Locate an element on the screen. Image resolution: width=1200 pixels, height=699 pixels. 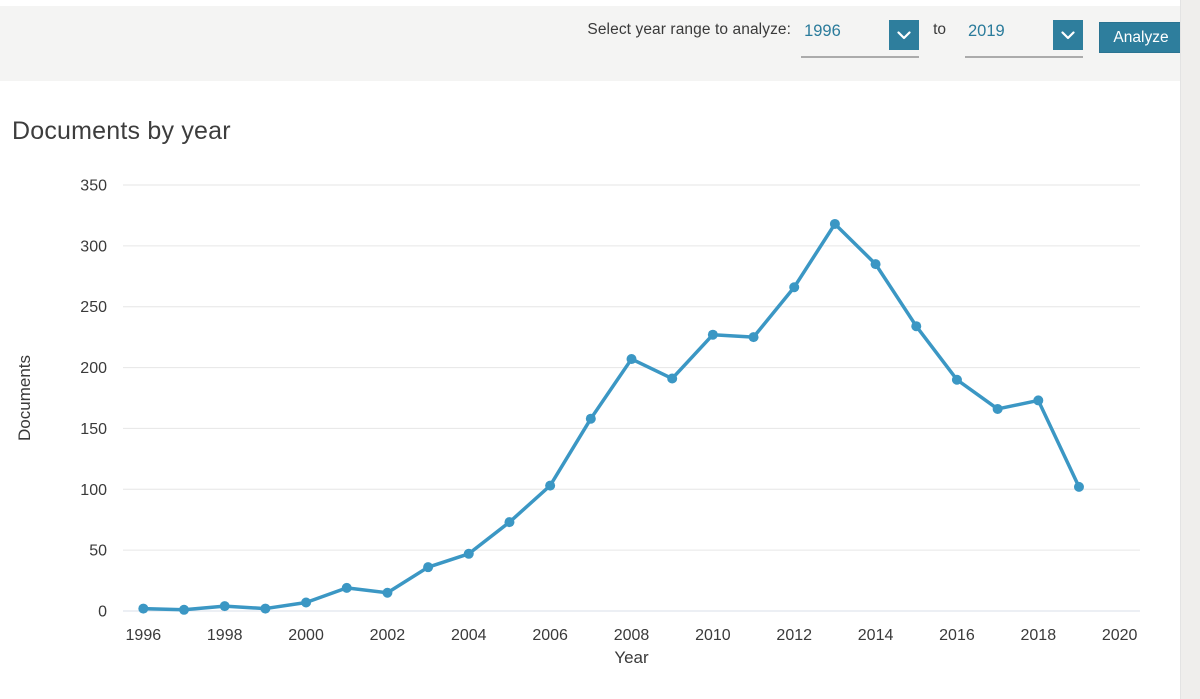
x-tick-label: 2016 is located at coordinates (957, 635).